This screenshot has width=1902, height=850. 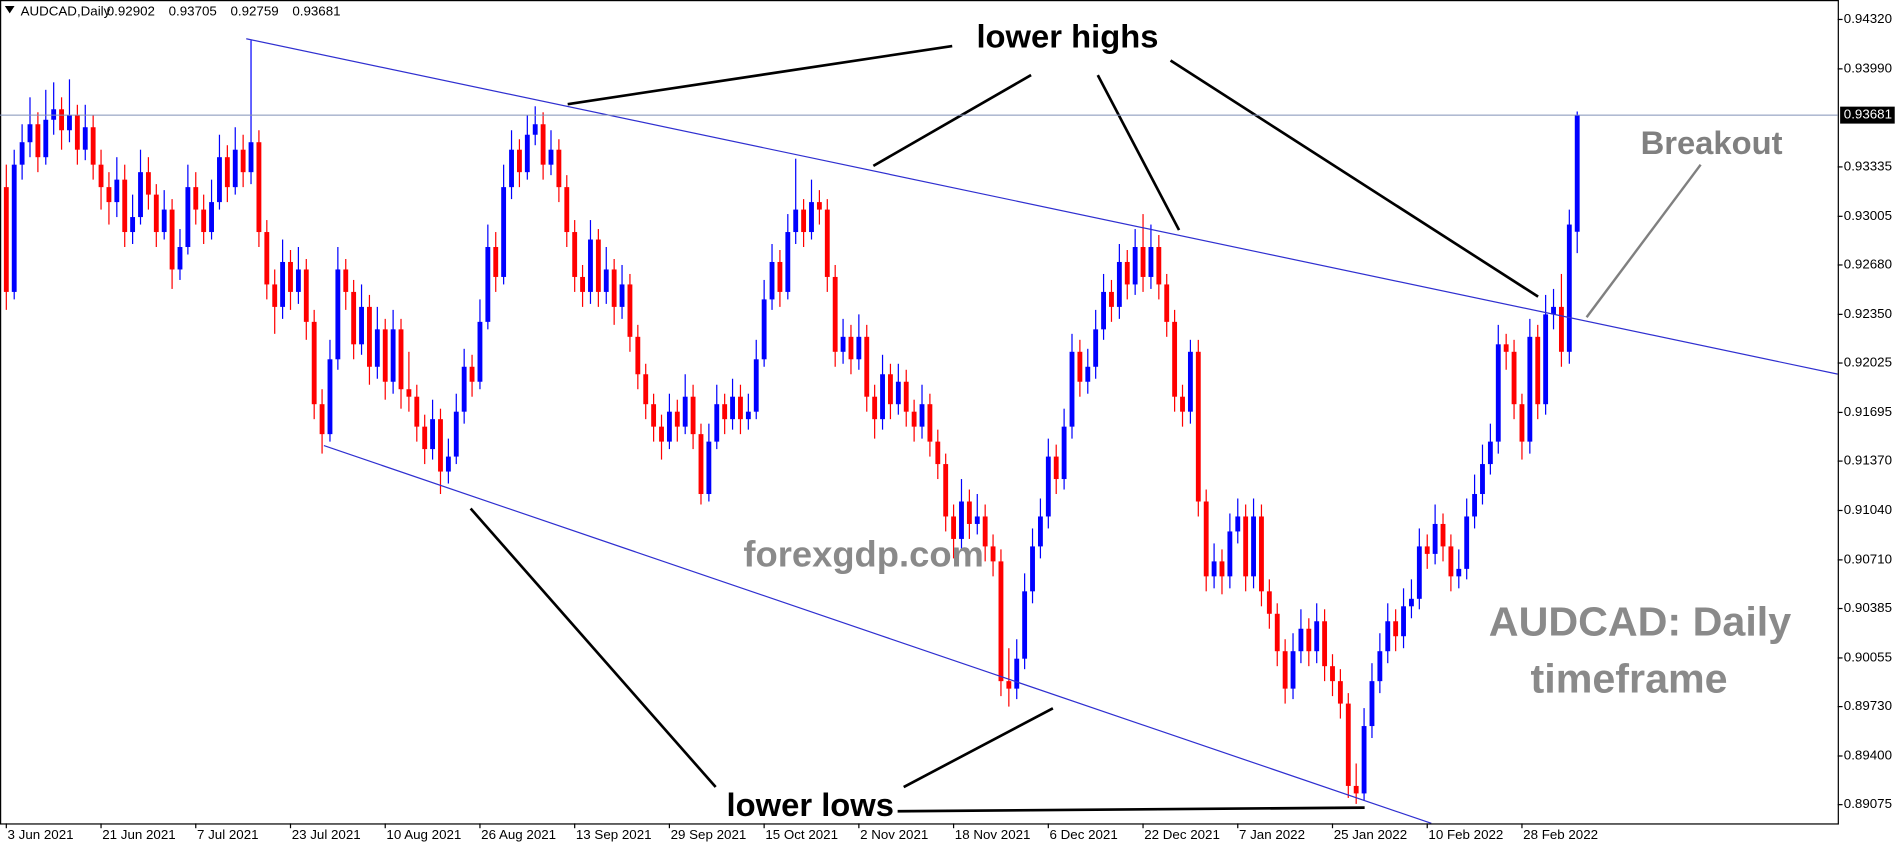 I want to click on y-tick-label: 0.93990, so click(x=1868, y=67).